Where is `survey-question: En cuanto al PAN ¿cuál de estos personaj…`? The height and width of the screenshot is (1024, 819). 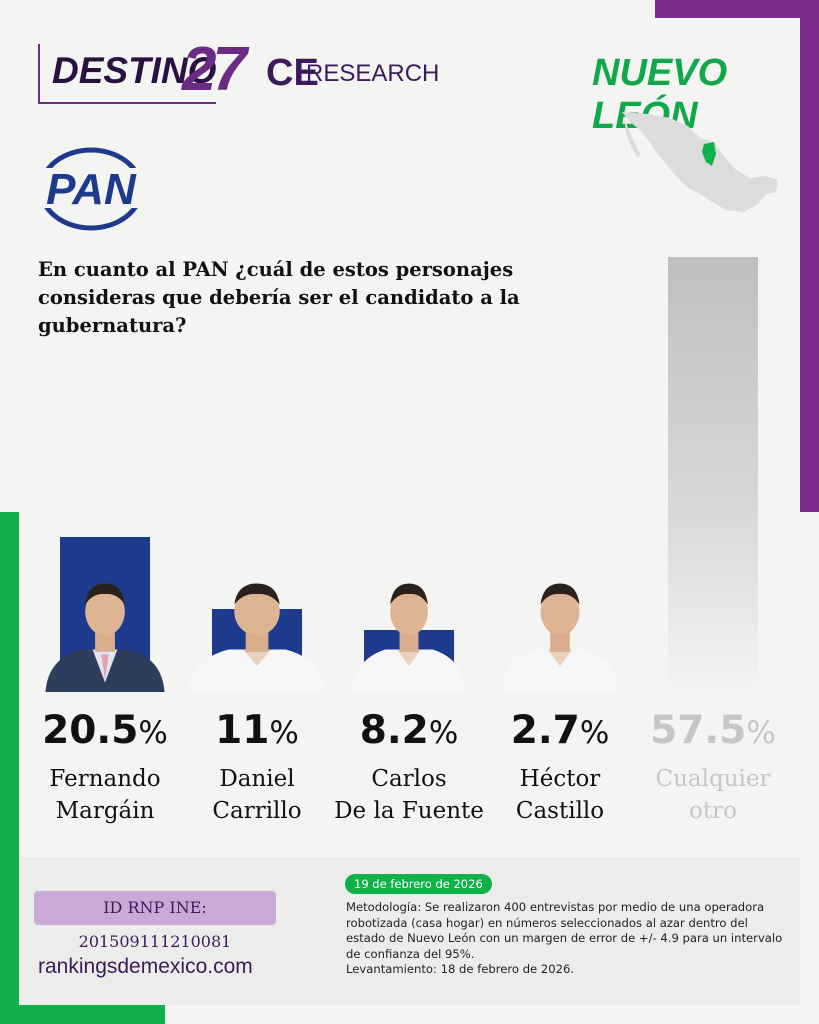 survey-question: En cuanto al PAN ¿cuál de estos personaj… is located at coordinates (279, 297).